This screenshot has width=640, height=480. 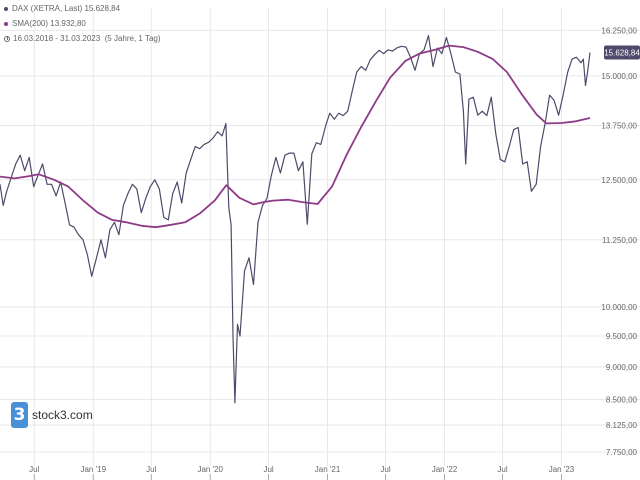 What do you see at coordinates (328, 469) in the screenshot?
I see `x-tick-label: Jan '21` at bounding box center [328, 469].